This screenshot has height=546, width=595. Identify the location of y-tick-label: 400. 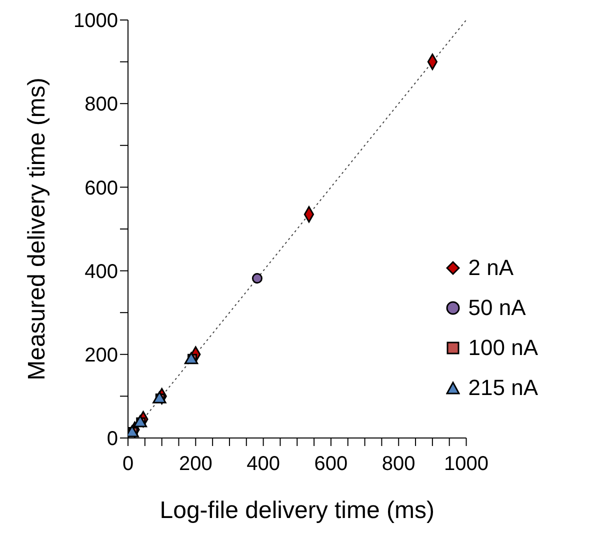
(101, 271).